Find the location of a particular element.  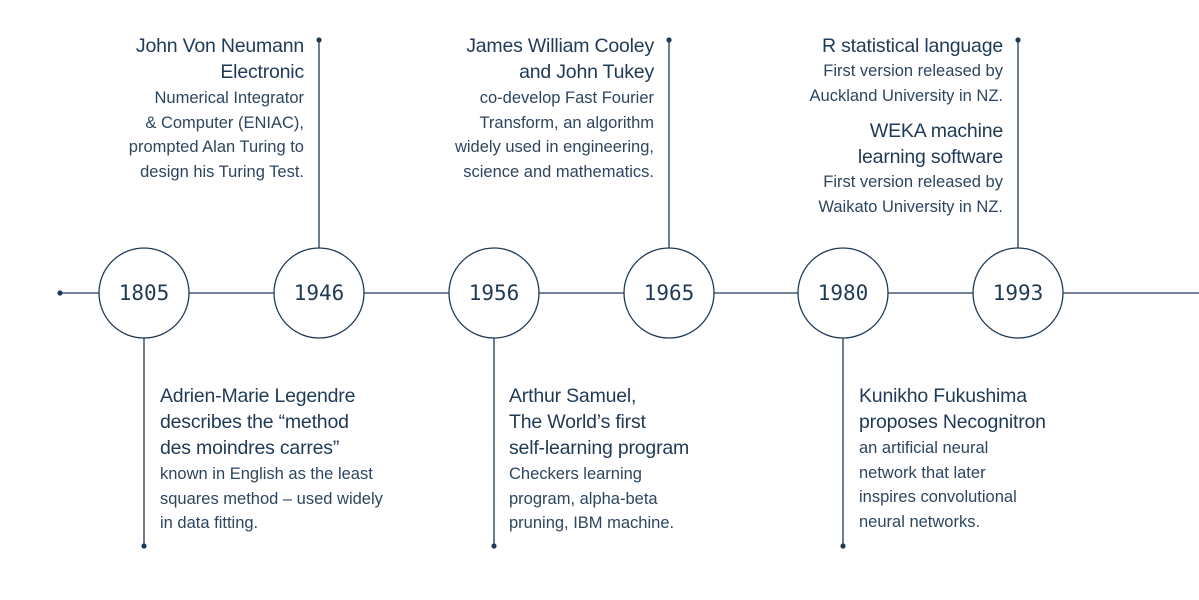

event-title: James William Cooley and John Tukey is located at coordinates (504, 59).